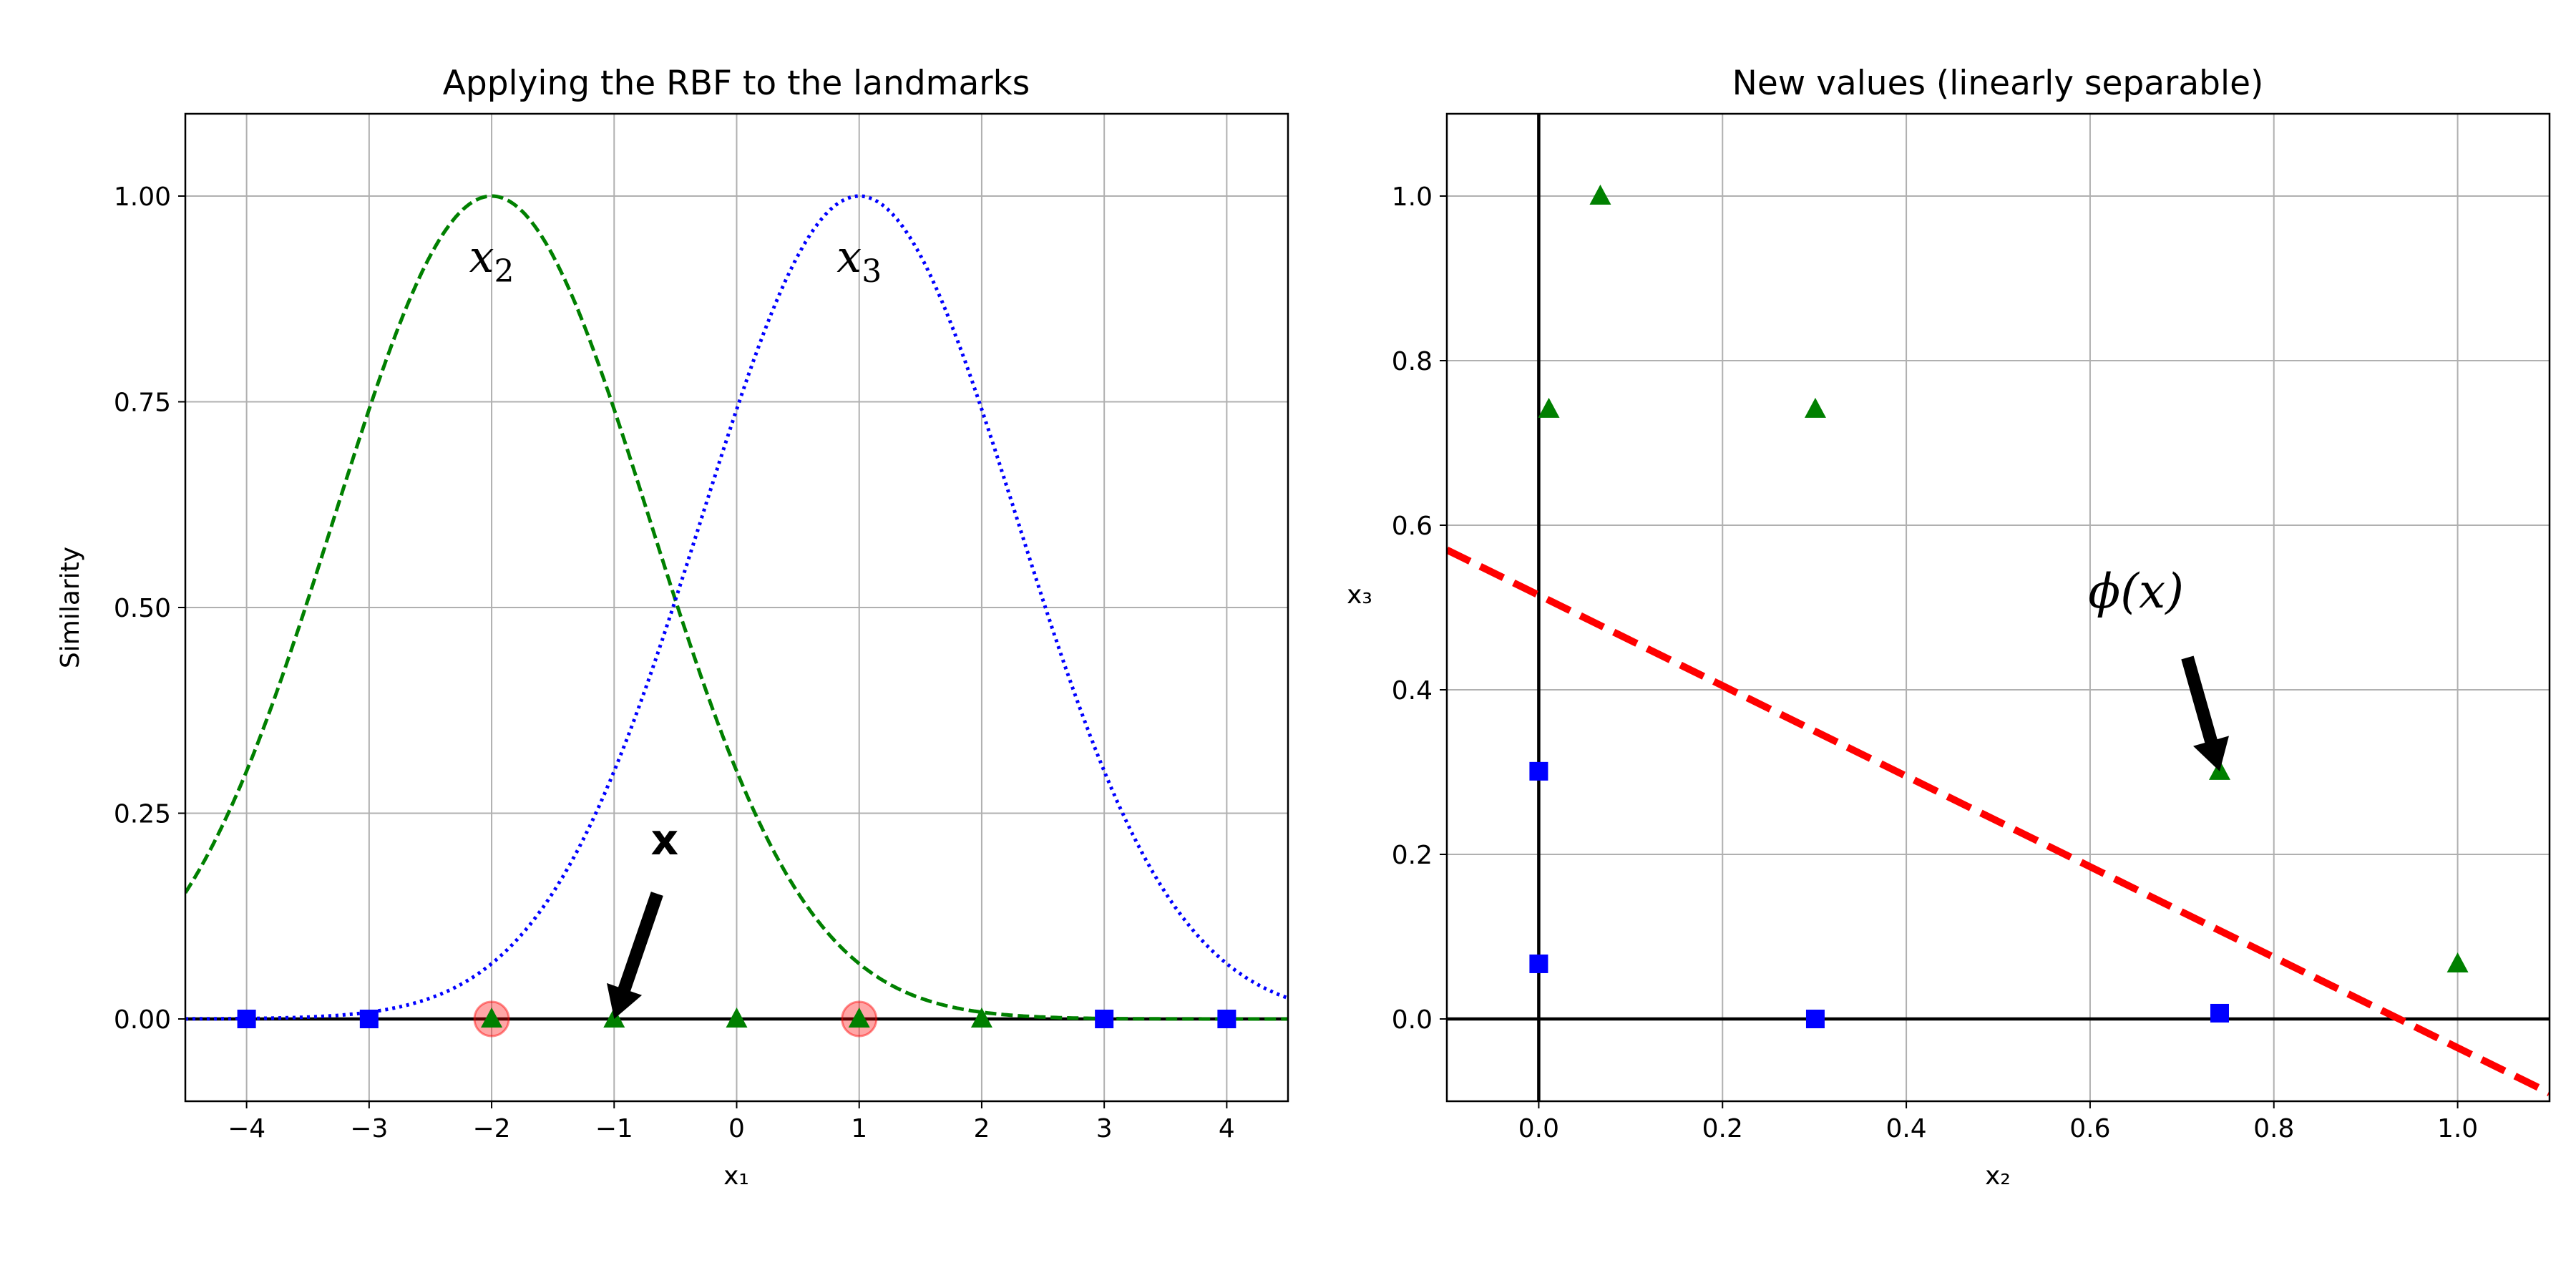  What do you see at coordinates (1998, 1176) in the screenshot?
I see `right-x-axis-label: x₂` at bounding box center [1998, 1176].